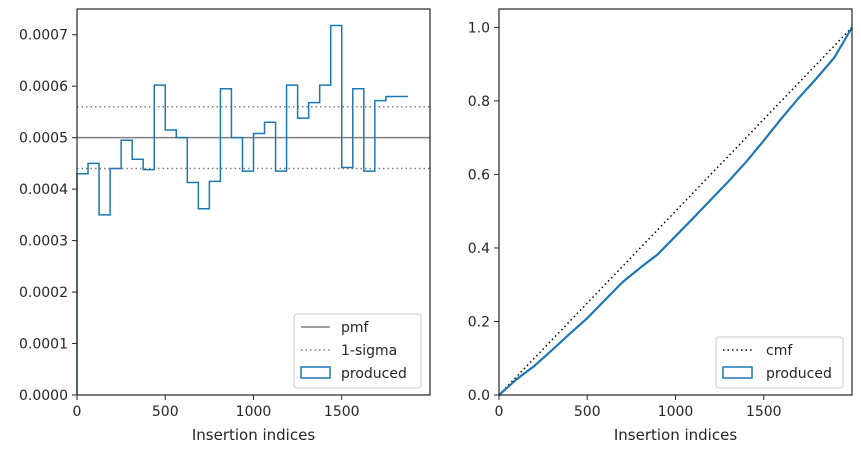 The image size is (861, 453). I want to click on legend-cmf-label: cmf, so click(779, 351).